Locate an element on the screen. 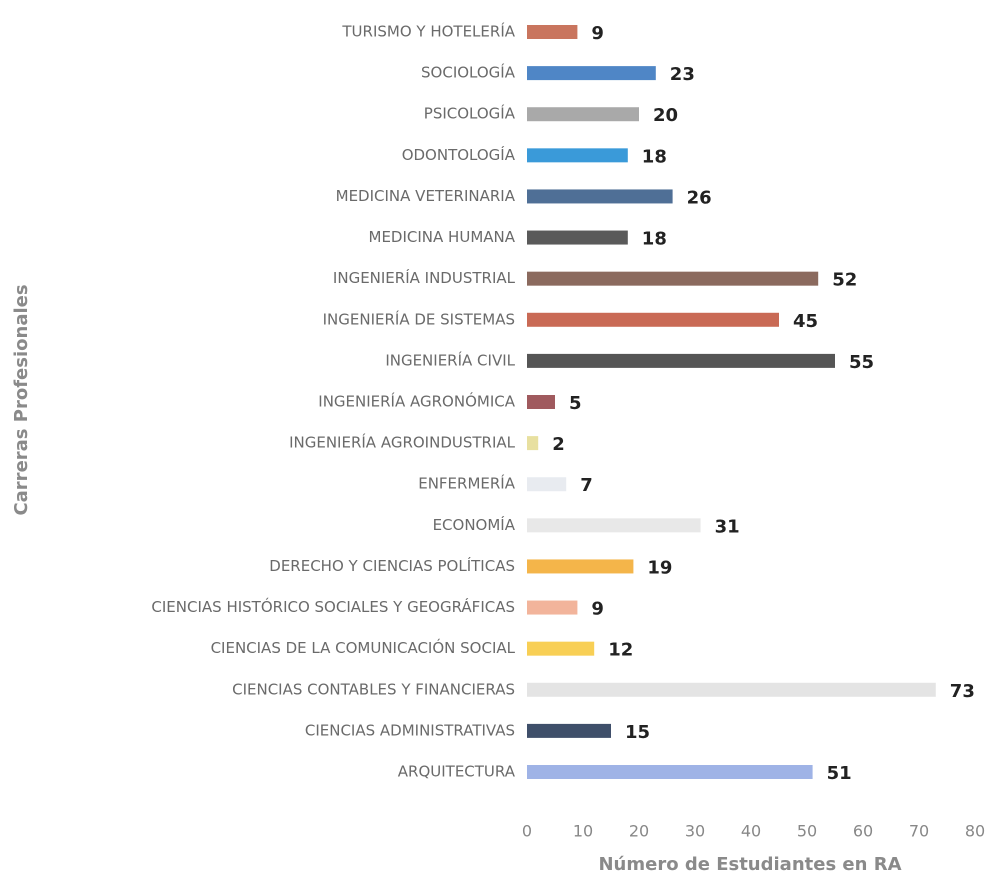 This screenshot has height=881, width=989. y-axis-title: Carreras Profesionales is located at coordinates (21, 399).